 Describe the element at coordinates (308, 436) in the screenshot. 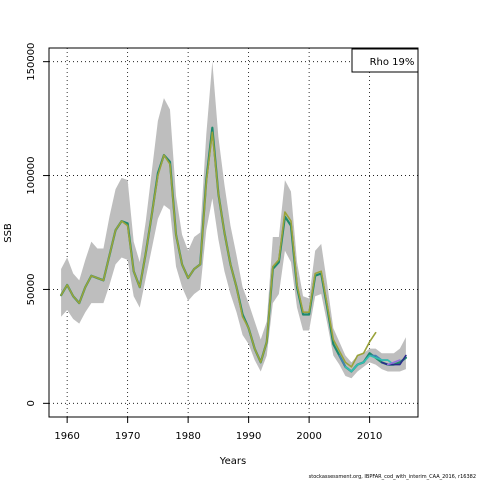

I see `x-tick-label: 2000` at that location.